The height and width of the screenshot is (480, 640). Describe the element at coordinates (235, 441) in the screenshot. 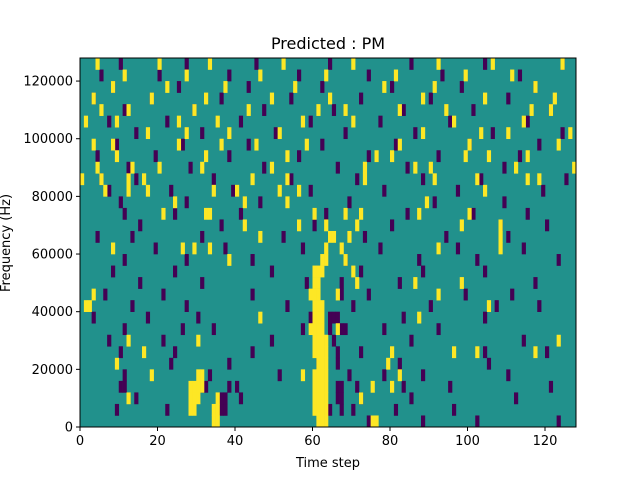

I see `x-tick-label: 40` at that location.